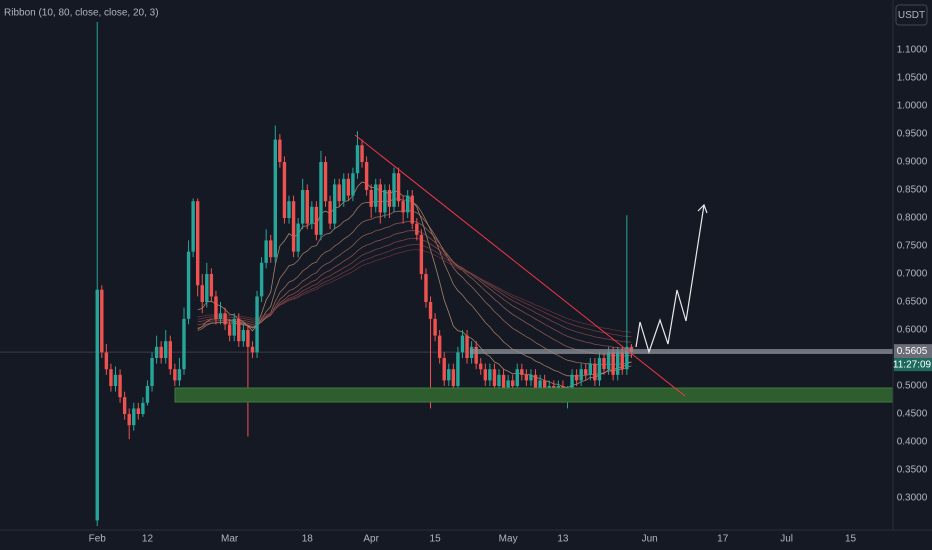 Image resolution: width=932 pixels, height=550 pixels. What do you see at coordinates (563, 539) in the screenshot?
I see `x-tick-label: 13` at bounding box center [563, 539].